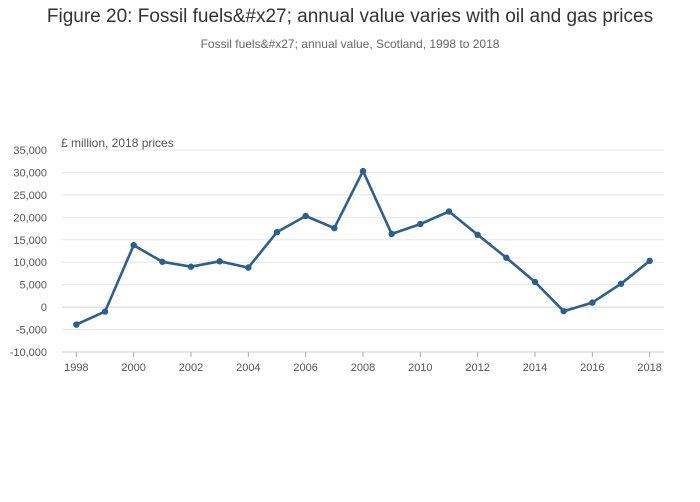 The height and width of the screenshot is (502, 700). Describe the element at coordinates (191, 368) in the screenshot. I see `x-tick-label: 2002` at that location.